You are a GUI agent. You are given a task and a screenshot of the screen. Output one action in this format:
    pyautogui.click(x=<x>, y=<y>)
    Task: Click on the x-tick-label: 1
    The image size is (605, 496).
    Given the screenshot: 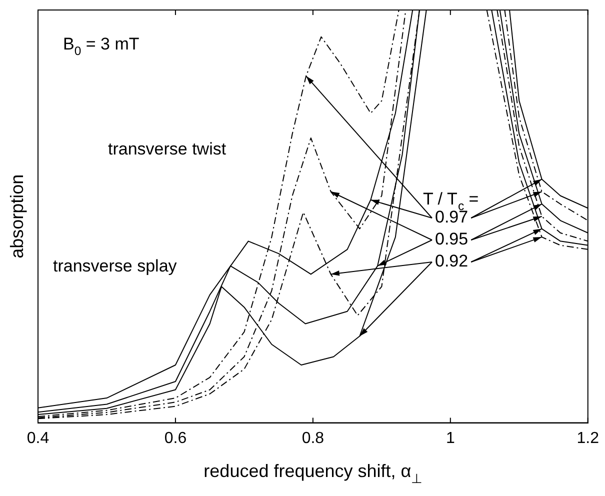 What is the action you would take?
    pyautogui.click(x=450, y=438)
    